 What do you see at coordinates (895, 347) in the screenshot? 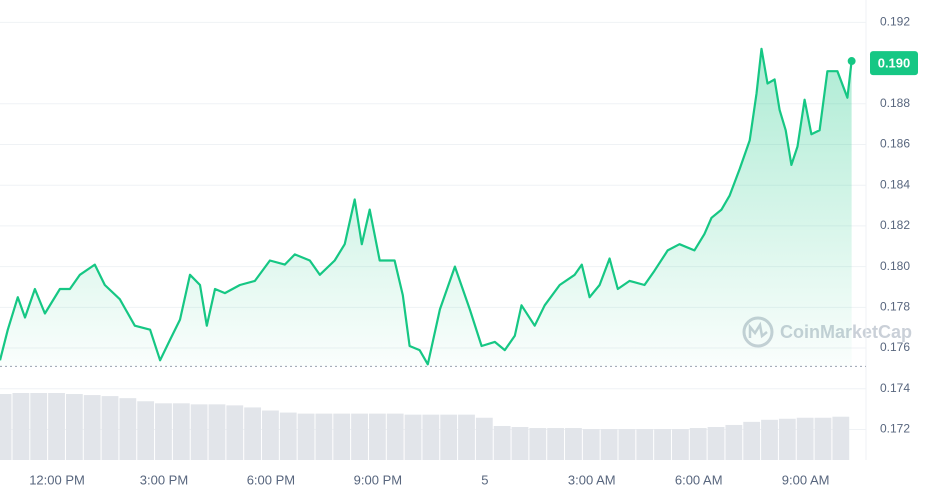
I see `y-tick-label: 0.176` at bounding box center [895, 347].